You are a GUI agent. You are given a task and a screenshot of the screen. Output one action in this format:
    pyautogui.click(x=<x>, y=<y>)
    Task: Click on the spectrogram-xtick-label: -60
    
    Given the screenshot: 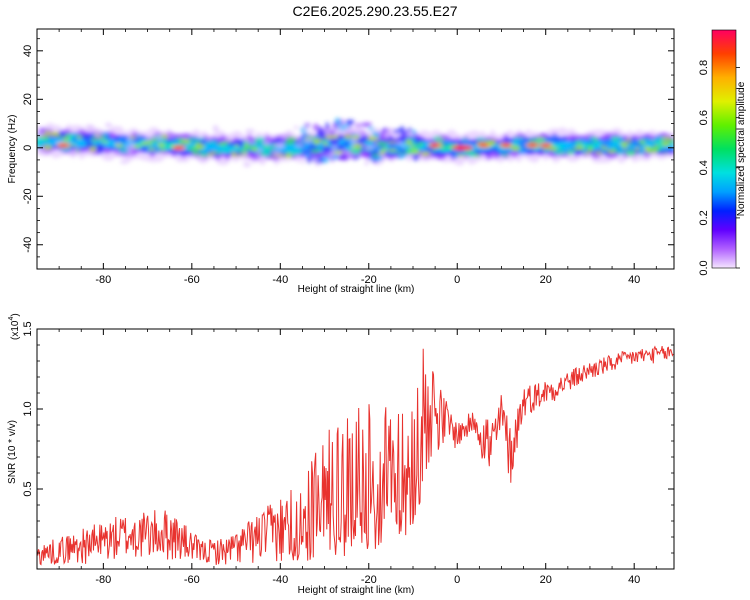 What is the action you would take?
    pyautogui.click(x=192, y=280)
    